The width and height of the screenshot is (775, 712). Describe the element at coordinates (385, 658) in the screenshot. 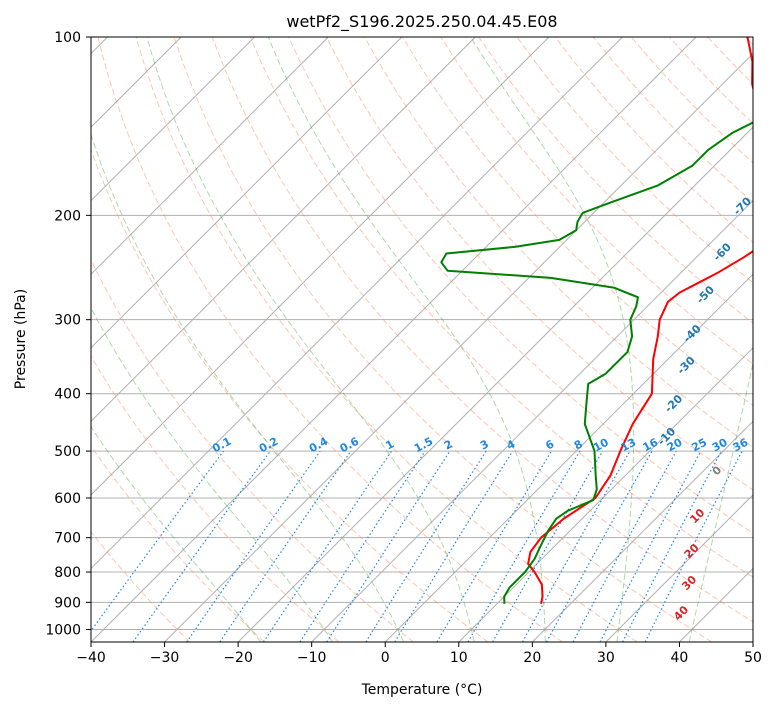

I see `x-tick-label: 0` at that location.